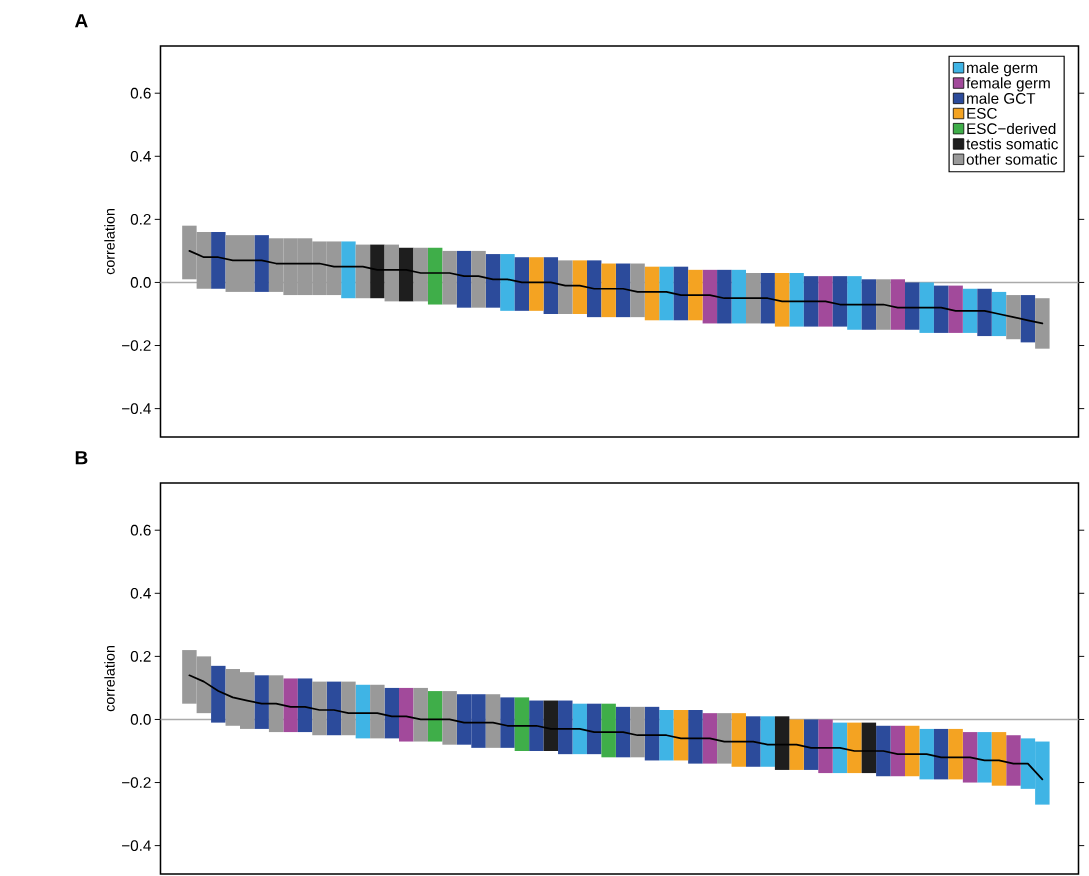  I want to click on legend-label: ESC, so click(982, 113).